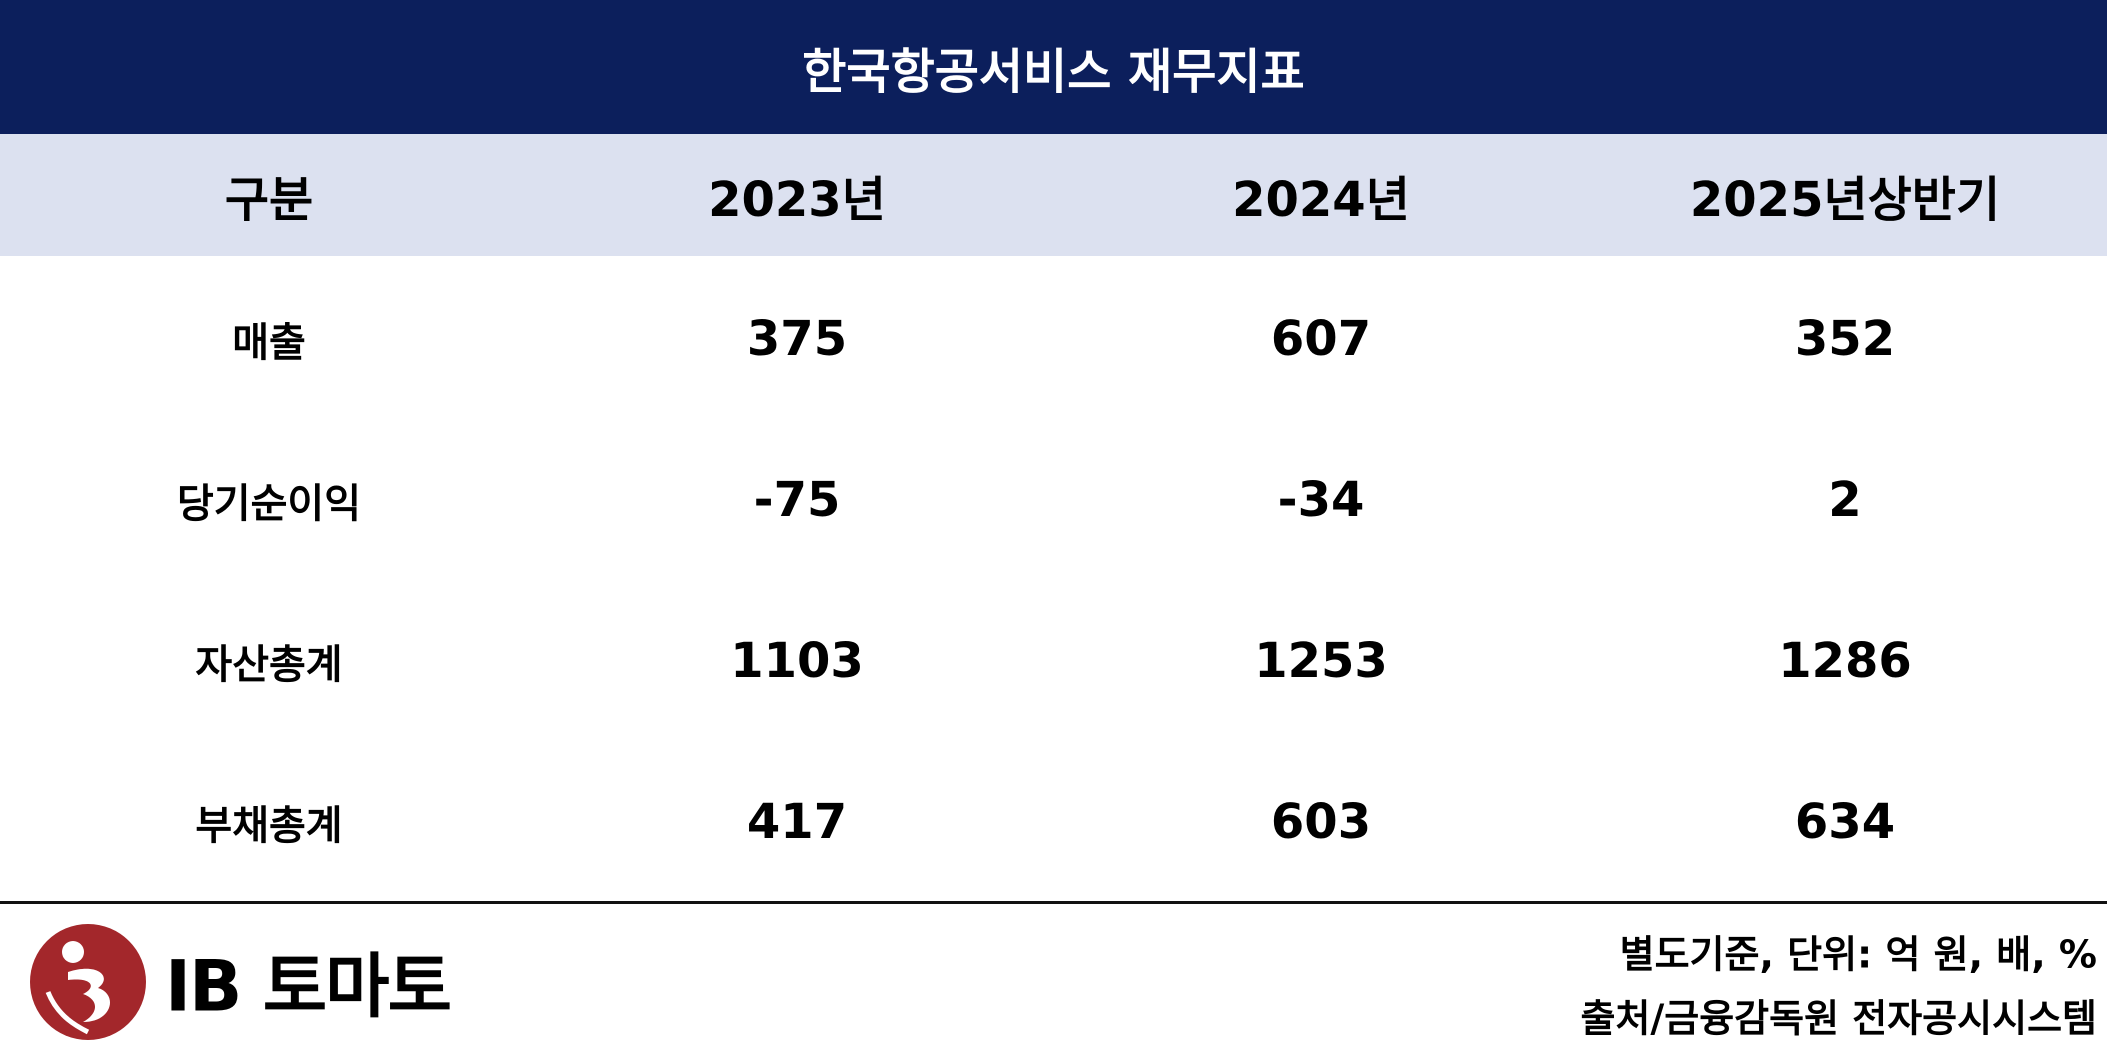  I want to click on row-label: 부채총계, so click(269, 826).